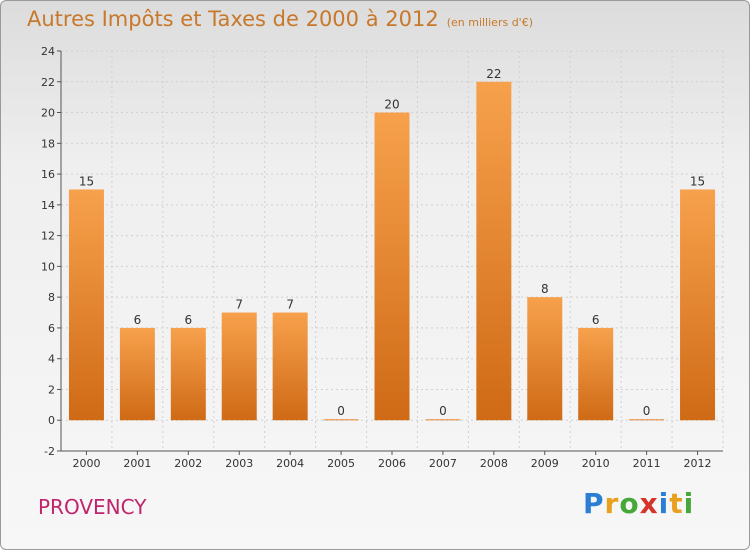 Image resolution: width=750 pixels, height=550 pixels. What do you see at coordinates (48, 51) in the screenshot?
I see `y-tick-label: 24` at bounding box center [48, 51].